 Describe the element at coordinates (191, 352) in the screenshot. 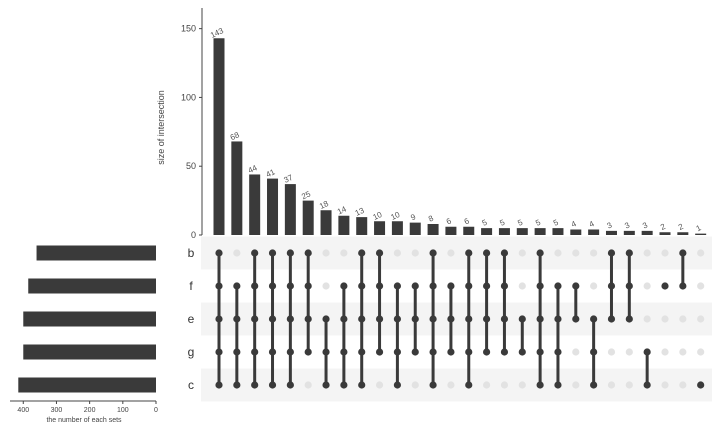

I see `set-label: g` at that location.